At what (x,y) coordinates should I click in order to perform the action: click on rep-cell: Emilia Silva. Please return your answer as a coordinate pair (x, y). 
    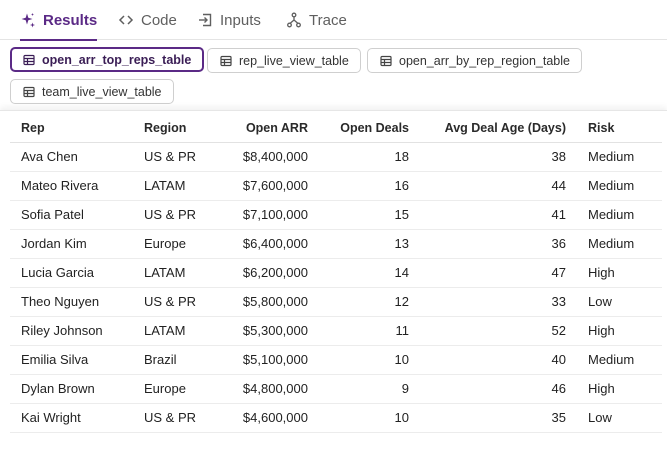
    Looking at the image, I should click on (71, 360).